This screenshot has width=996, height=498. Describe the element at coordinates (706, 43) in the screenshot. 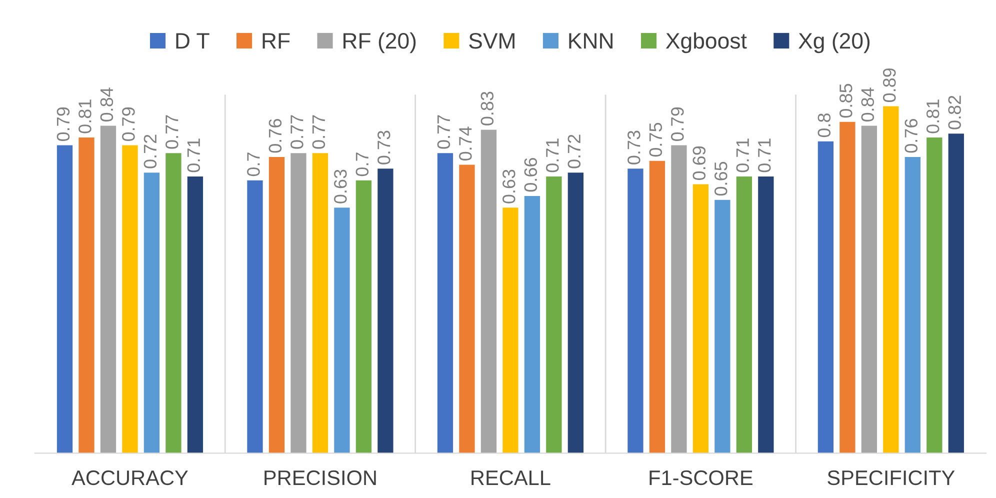

I see `legend-label: Xgboost` at that location.